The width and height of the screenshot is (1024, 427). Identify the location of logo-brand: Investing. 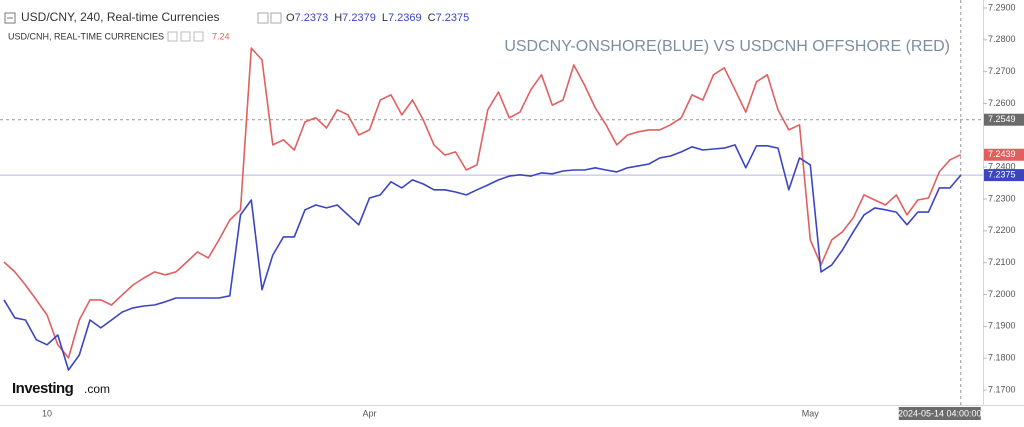
(43, 388).